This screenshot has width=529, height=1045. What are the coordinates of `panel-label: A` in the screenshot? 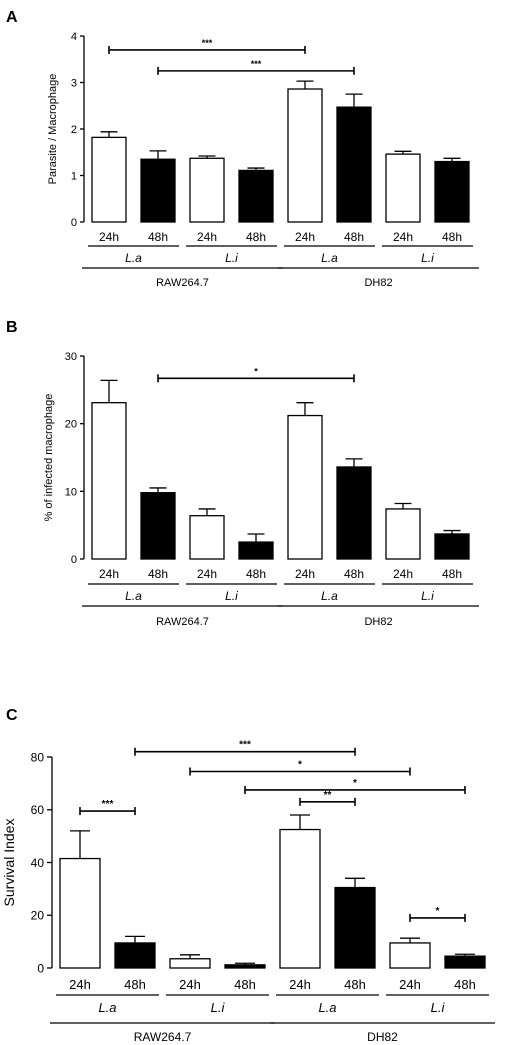 It's located at (12, 17).